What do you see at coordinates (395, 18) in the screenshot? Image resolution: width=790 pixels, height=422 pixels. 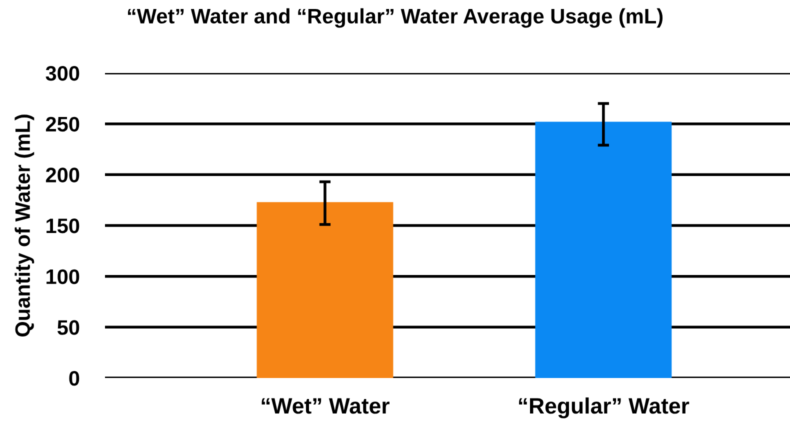 I see `chart-title: “Wet” Water and “Regular” Water Average Usage (mL)` at bounding box center [395, 18].